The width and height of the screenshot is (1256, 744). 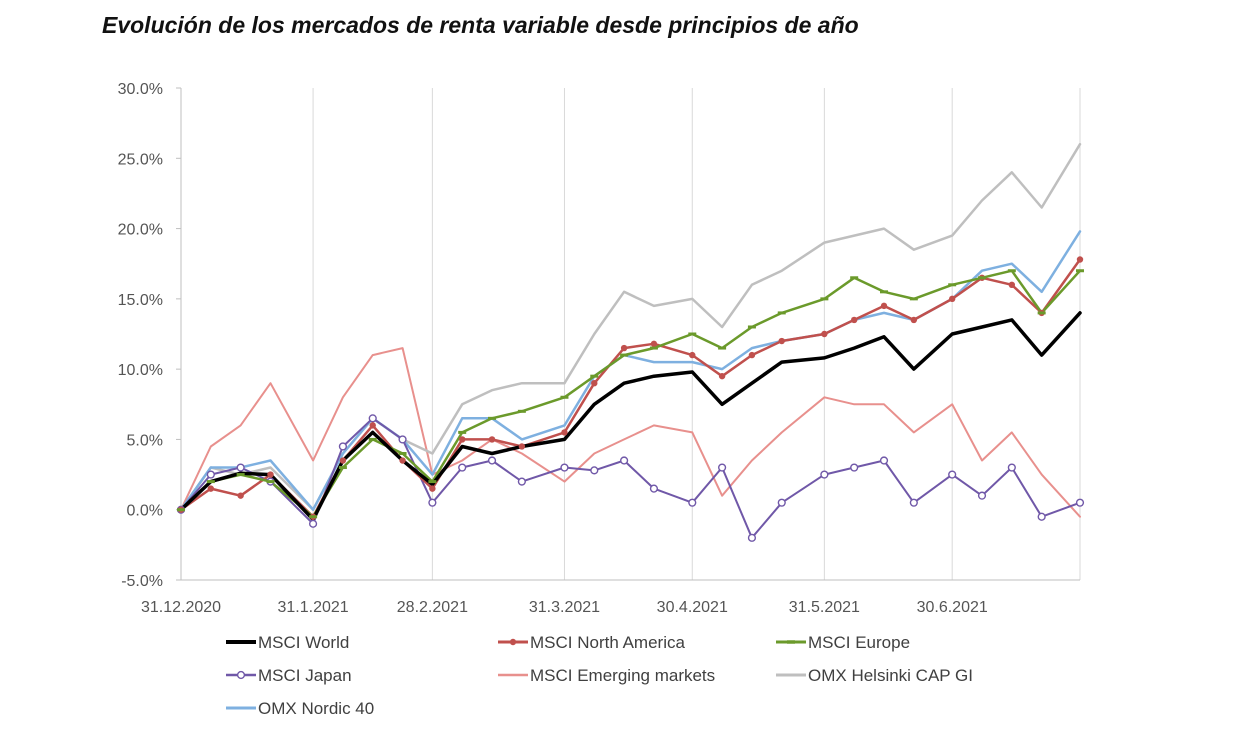 I want to click on legend-item: MSCI Emerging markets, so click(x=606, y=675).